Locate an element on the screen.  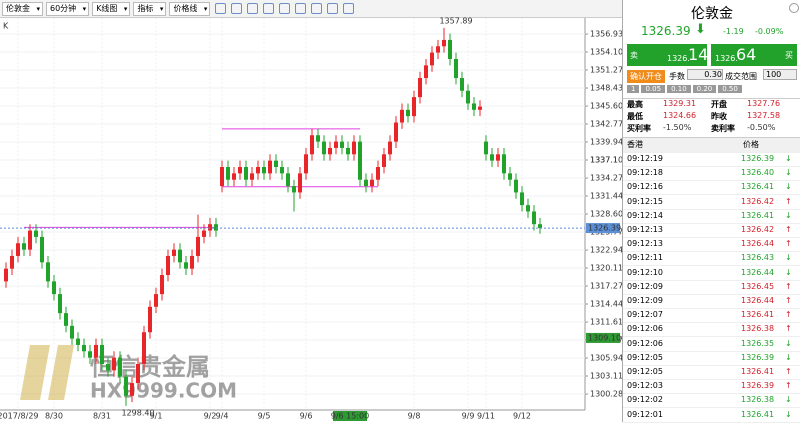
stat-value: -1.50% is located at coordinates (677, 127).